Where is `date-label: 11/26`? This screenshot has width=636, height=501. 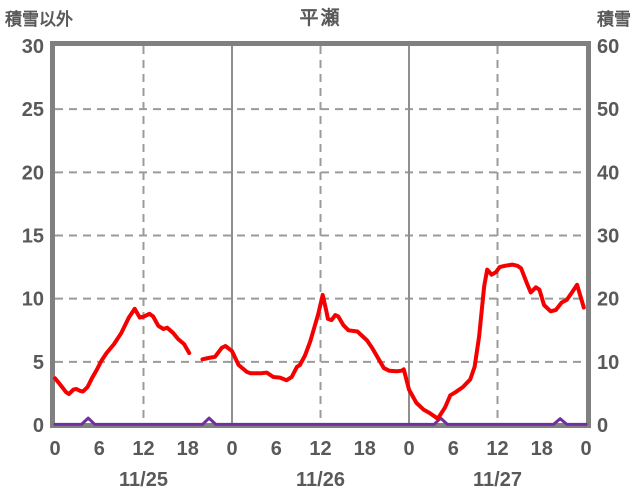 date-label: 11/26 is located at coordinates (320, 480).